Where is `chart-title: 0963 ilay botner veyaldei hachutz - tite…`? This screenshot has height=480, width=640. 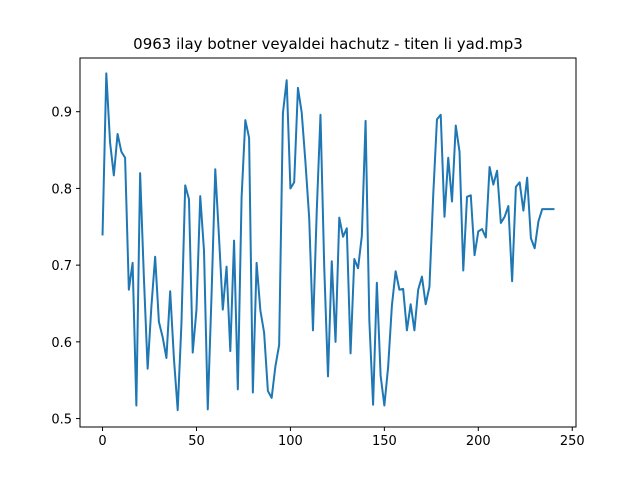 chart-title: 0963 ilay botner veyaldei hachutz - tite… is located at coordinates (328, 44).